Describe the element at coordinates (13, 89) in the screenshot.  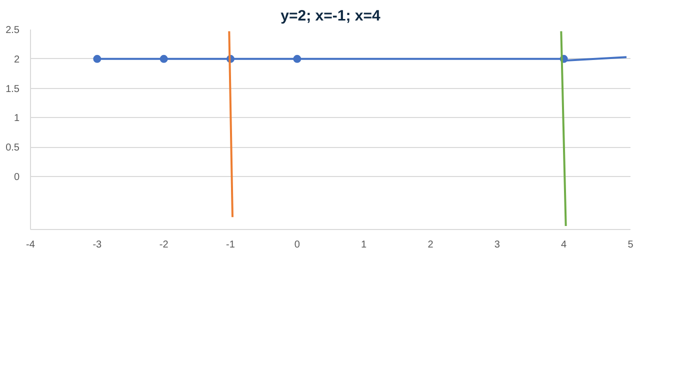
I see `y-tick-label: 1.5` at that location.